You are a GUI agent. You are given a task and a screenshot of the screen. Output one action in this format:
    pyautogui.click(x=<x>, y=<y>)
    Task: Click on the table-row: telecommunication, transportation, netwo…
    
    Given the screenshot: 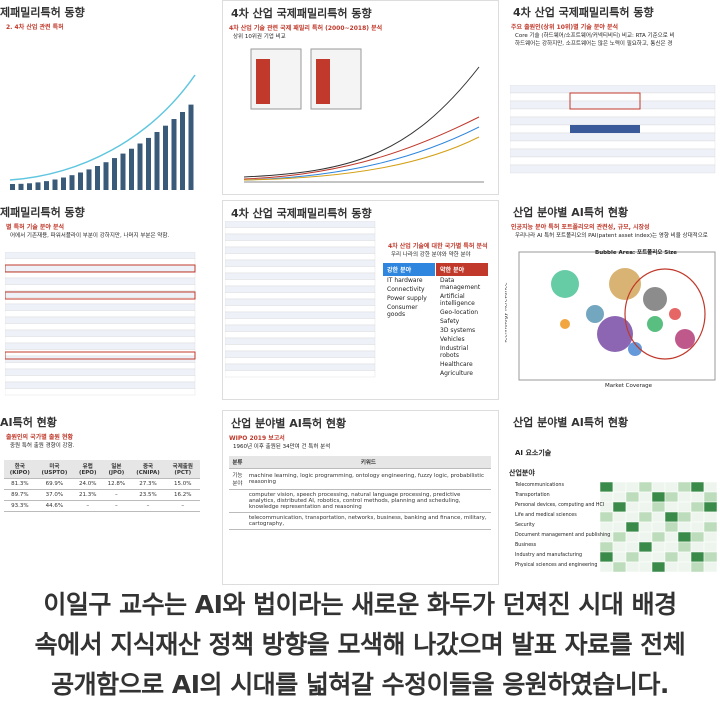 What is the action you would take?
    pyautogui.click(x=360, y=521)
    